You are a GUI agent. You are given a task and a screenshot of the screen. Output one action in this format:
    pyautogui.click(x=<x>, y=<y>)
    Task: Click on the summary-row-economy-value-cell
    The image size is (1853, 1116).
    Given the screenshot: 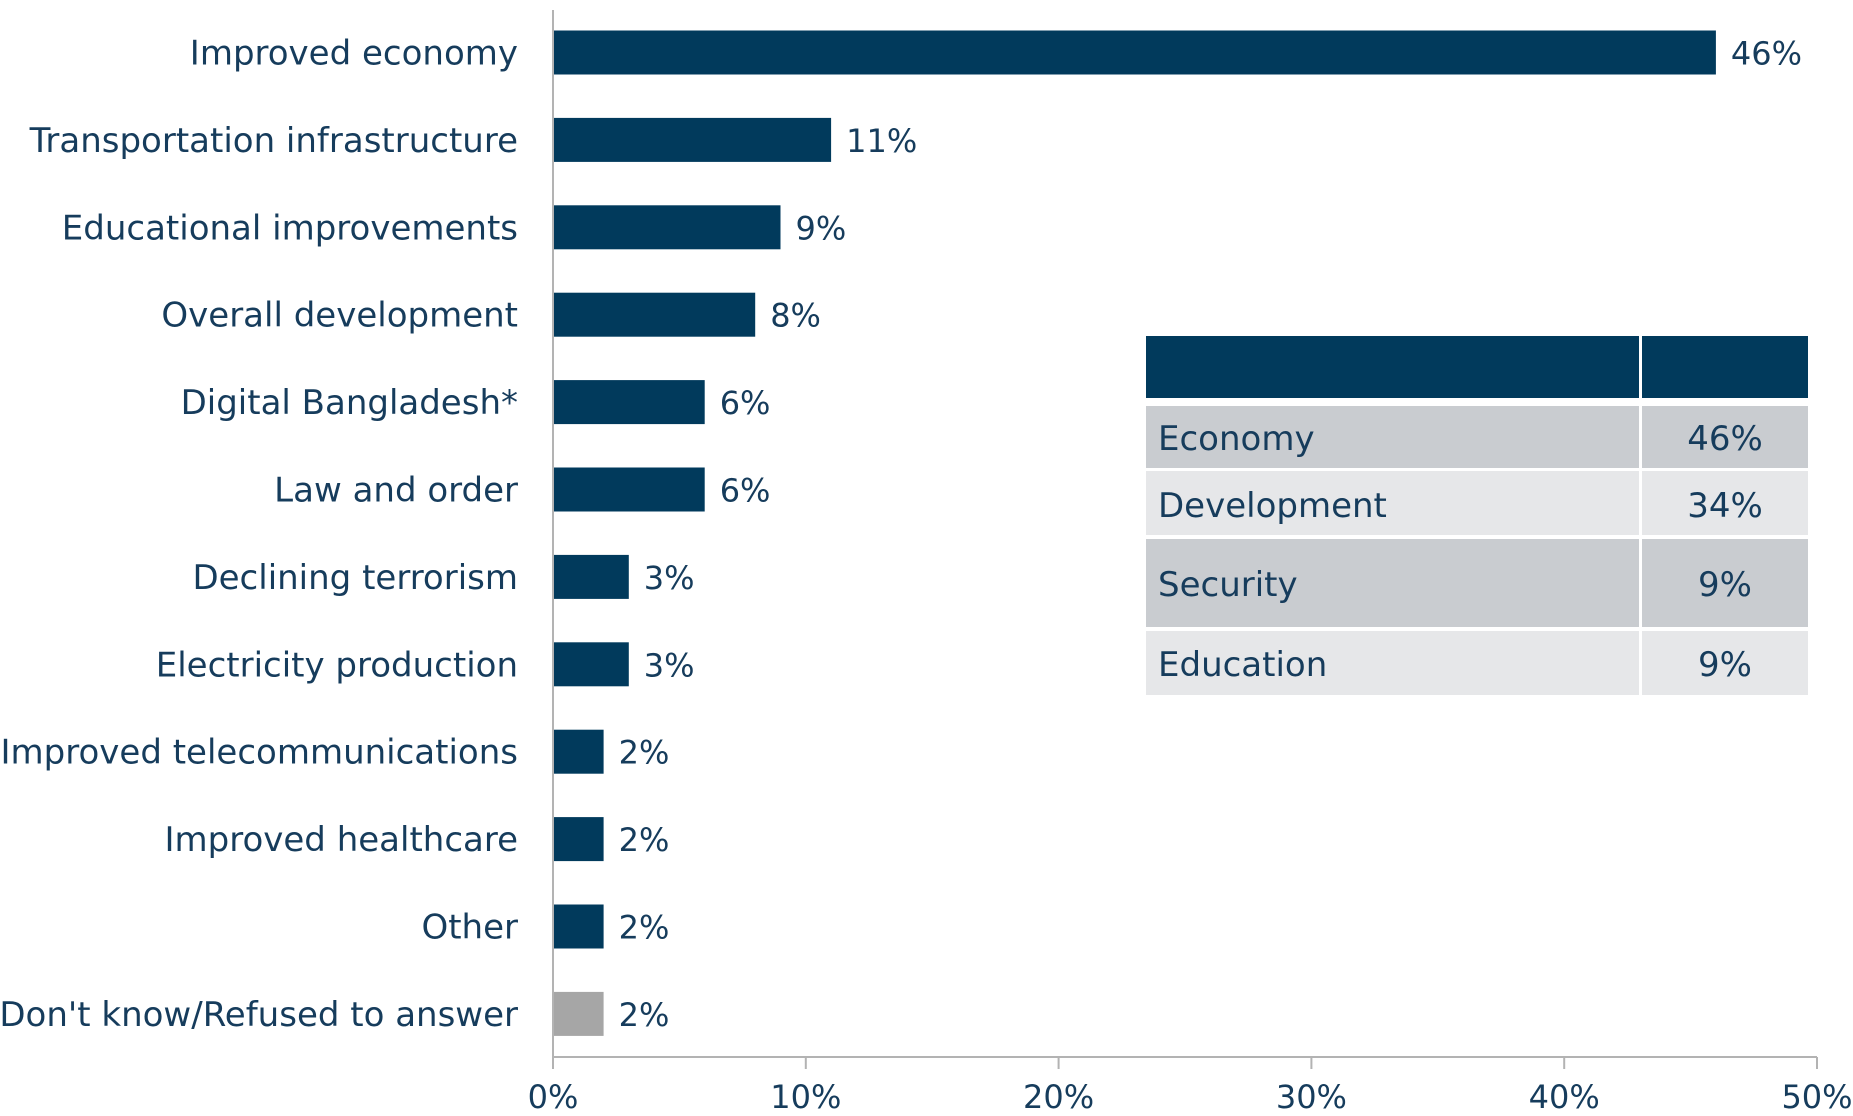 What is the action you would take?
    pyautogui.click(x=1725, y=437)
    